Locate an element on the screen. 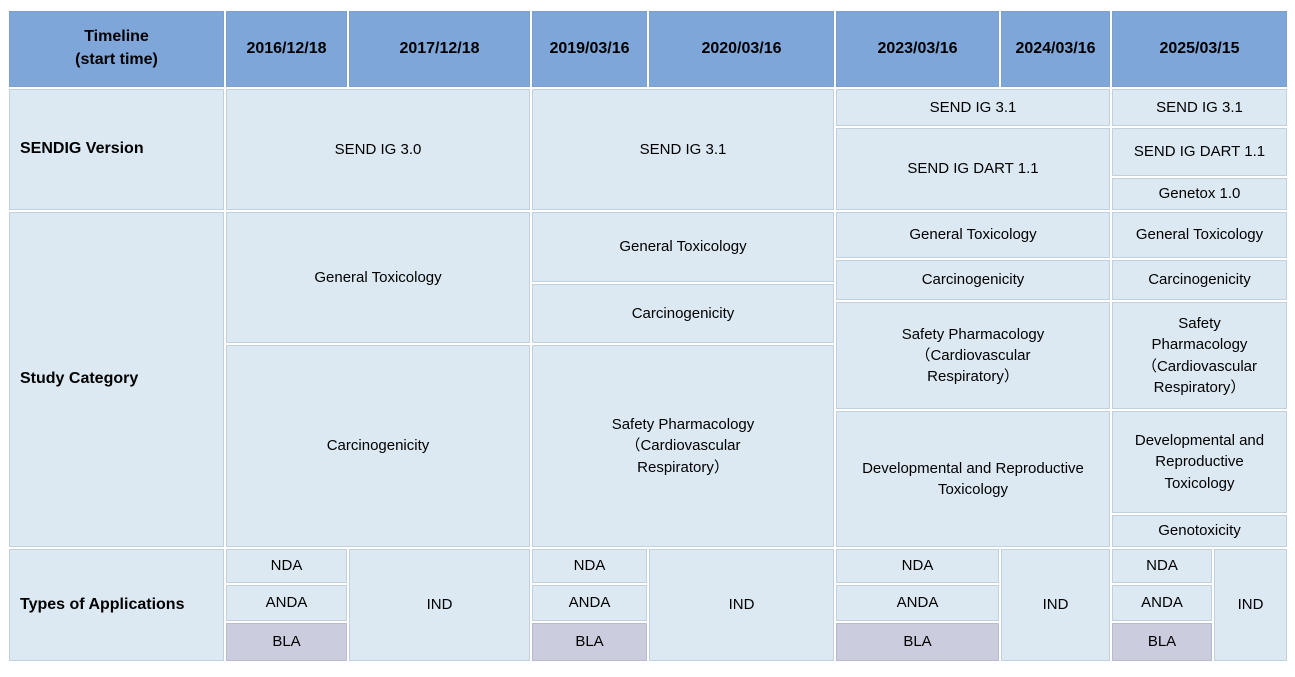 The height and width of the screenshot is (677, 1295). cell-study-gentox-2023-2024: General Toxicology is located at coordinates (973, 235).